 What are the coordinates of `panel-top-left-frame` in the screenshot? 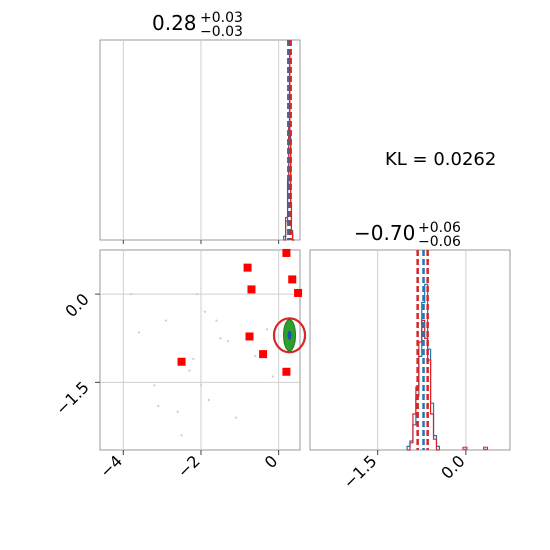 It's located at (200, 140).